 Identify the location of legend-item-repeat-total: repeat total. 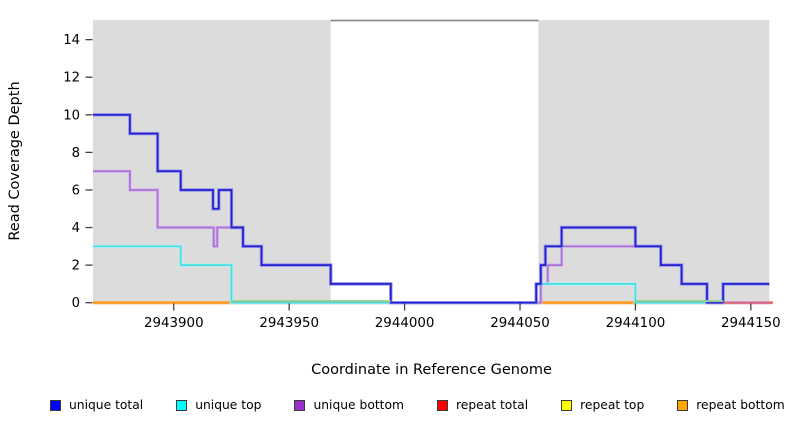
(482, 405).